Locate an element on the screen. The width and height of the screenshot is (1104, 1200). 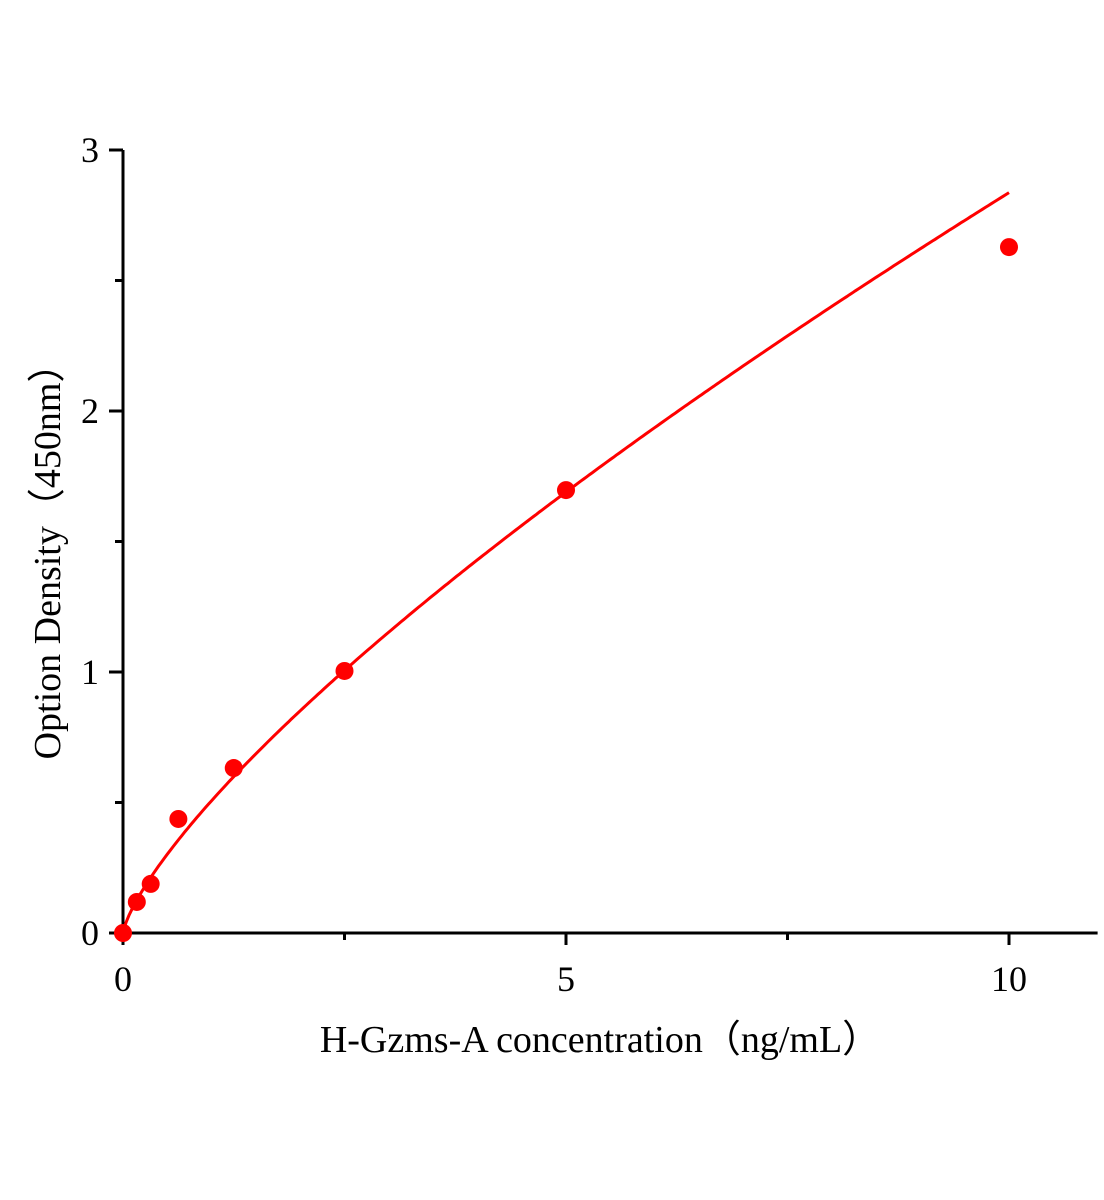
x-tick-label: 10 is located at coordinates (1009, 979).